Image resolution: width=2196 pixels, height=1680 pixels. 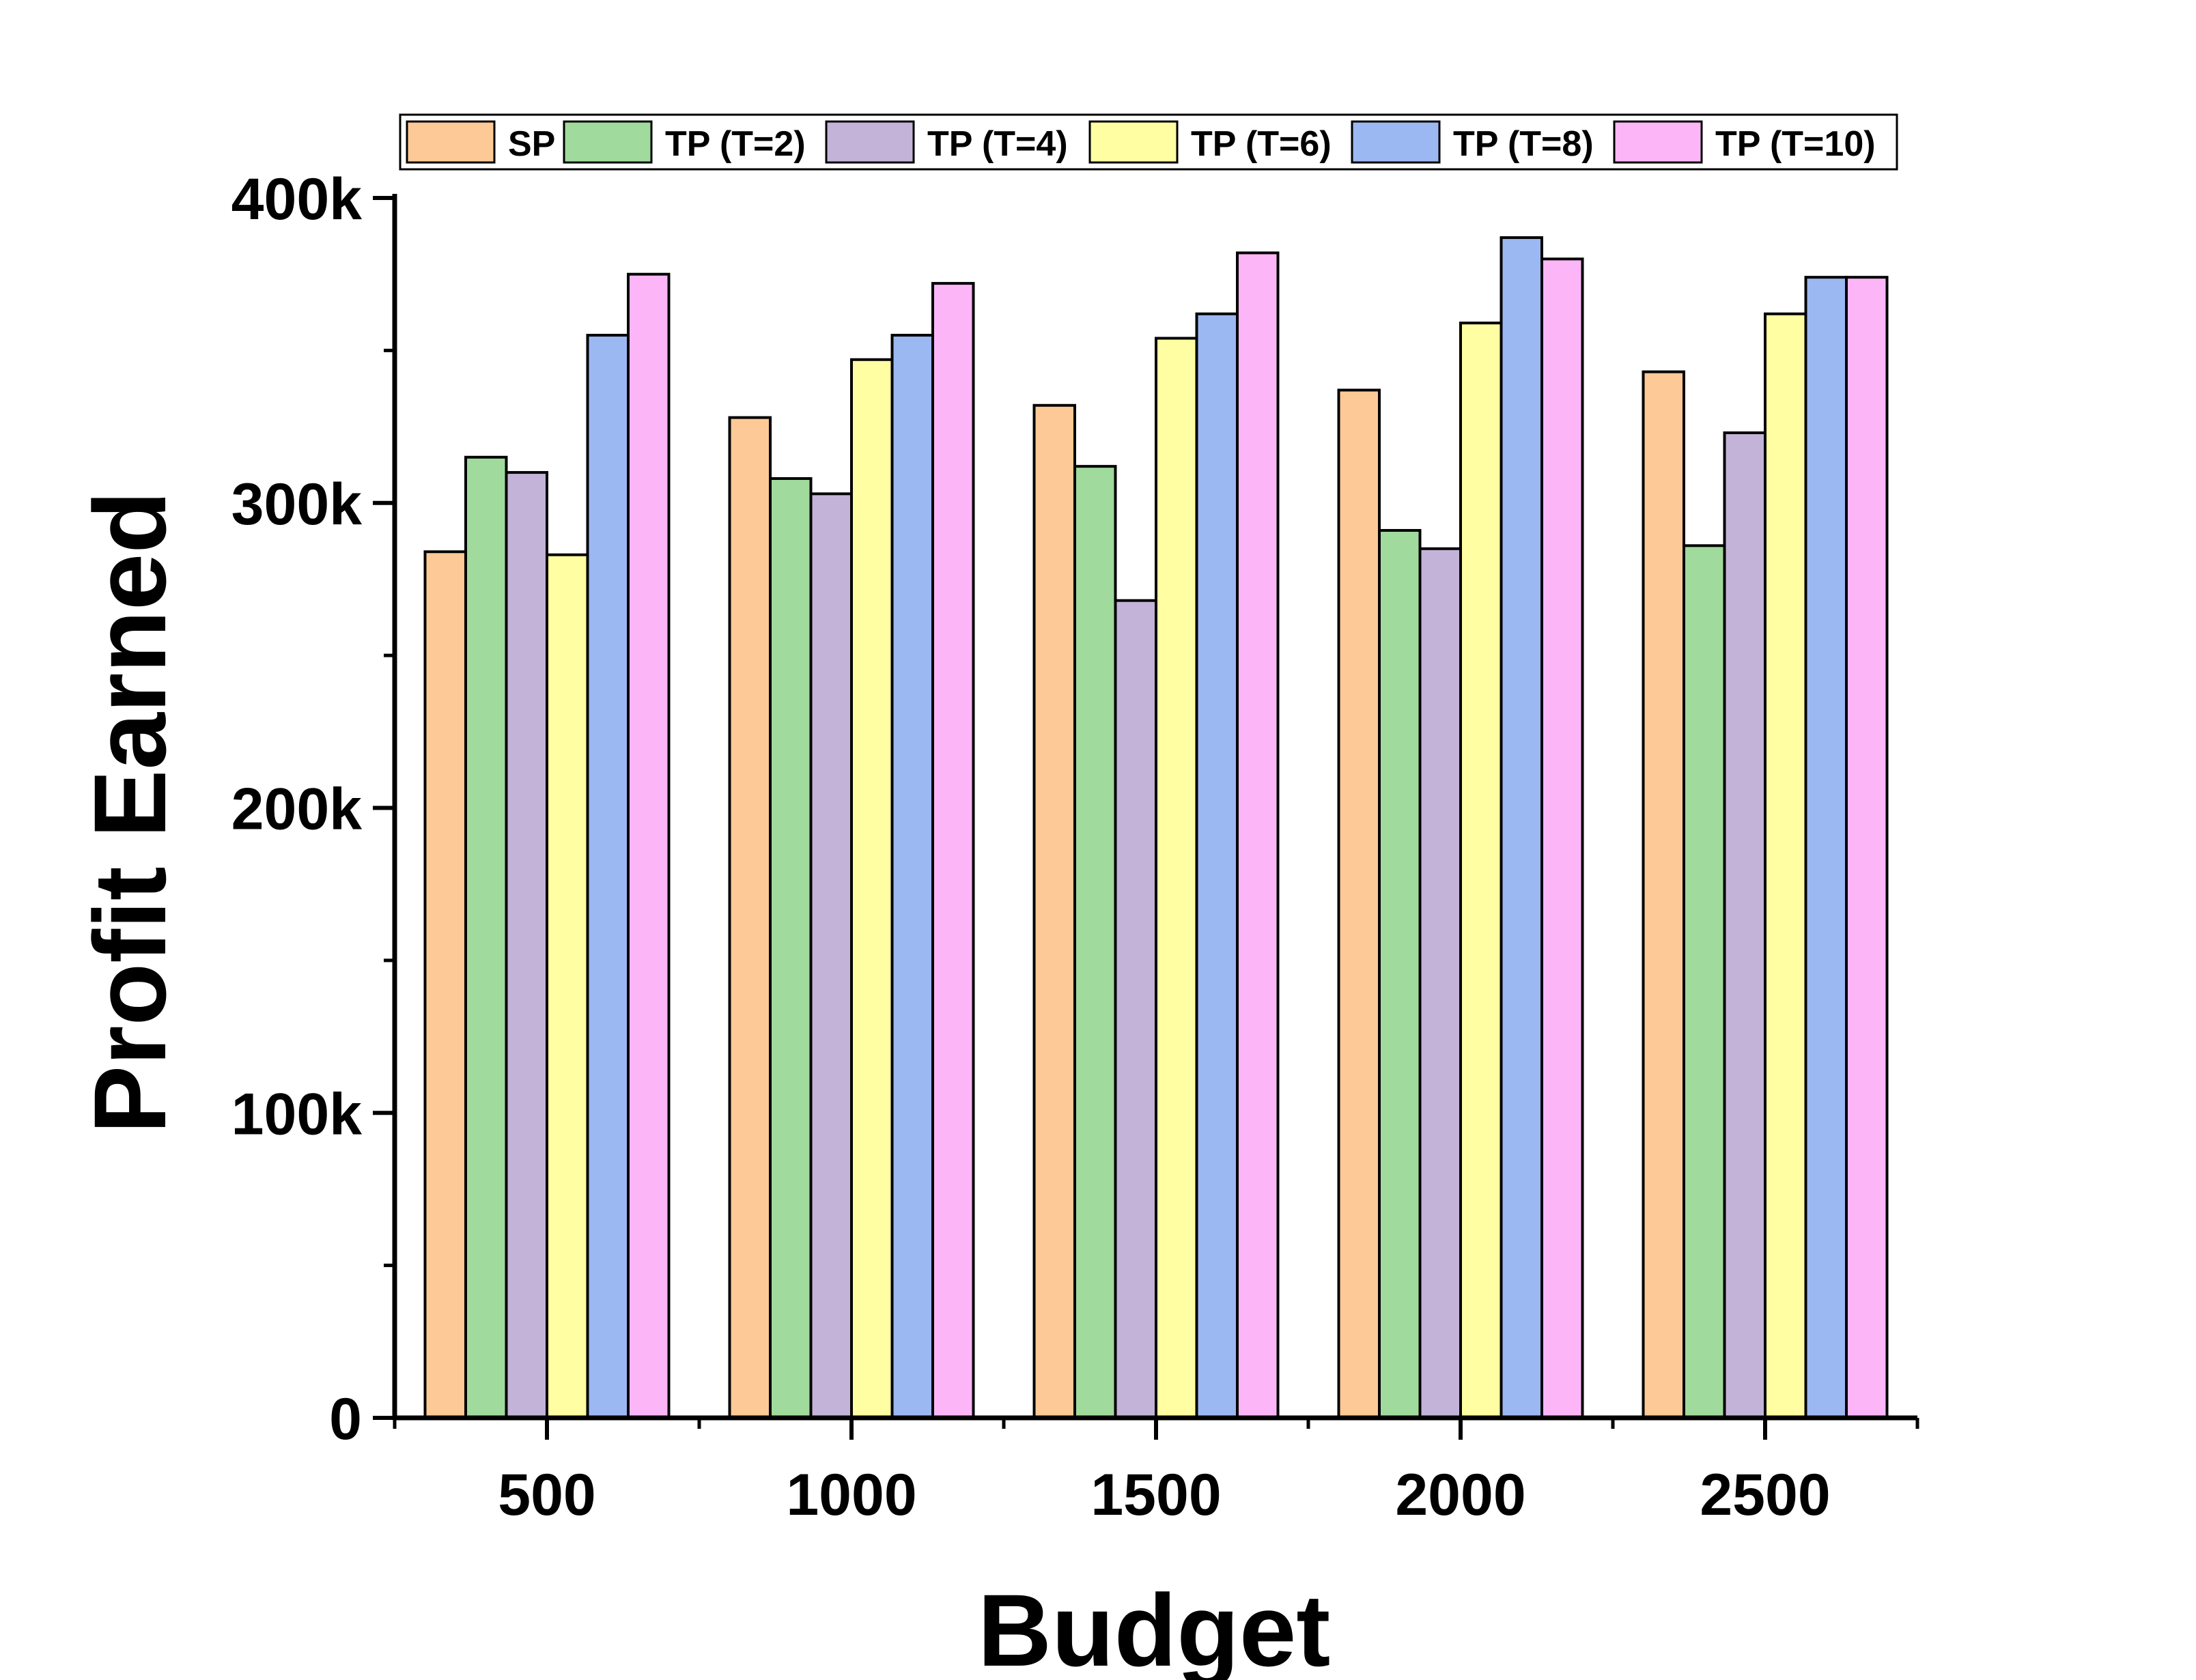 What do you see at coordinates (998, 144) in the screenshot?
I see `legend-label-2: TP (T=4)` at bounding box center [998, 144].